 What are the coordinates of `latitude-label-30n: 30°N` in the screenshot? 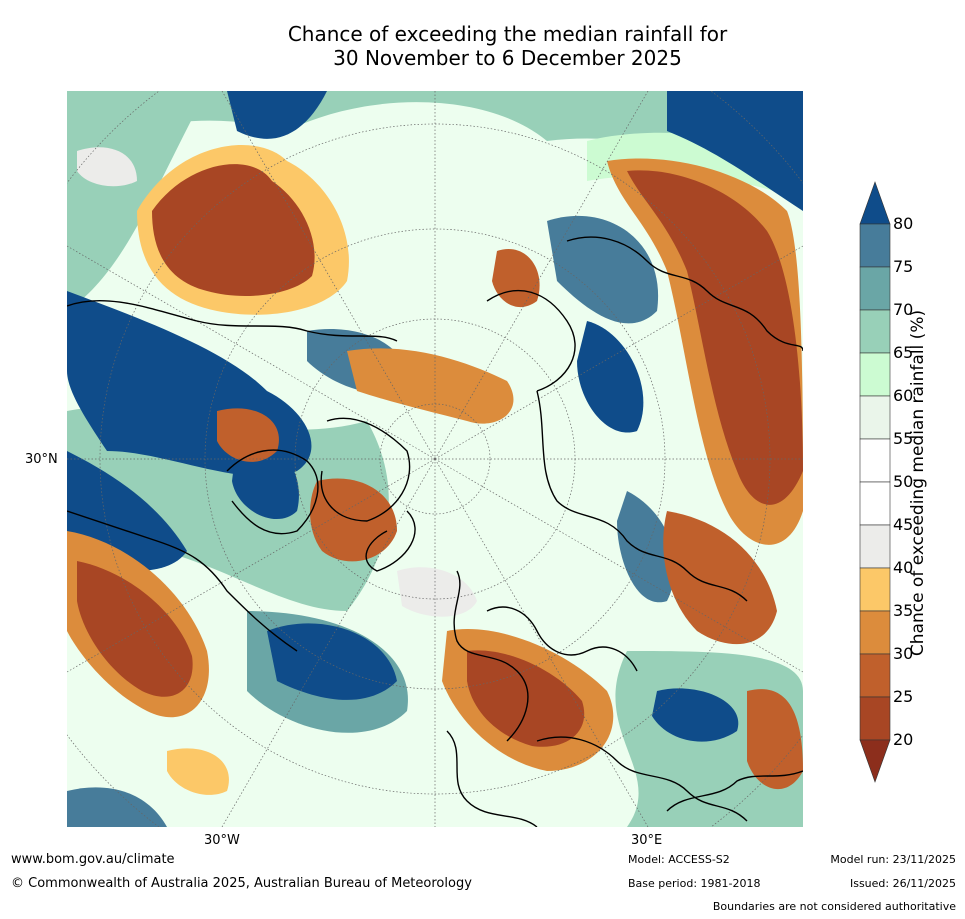 It's located at (41, 459).